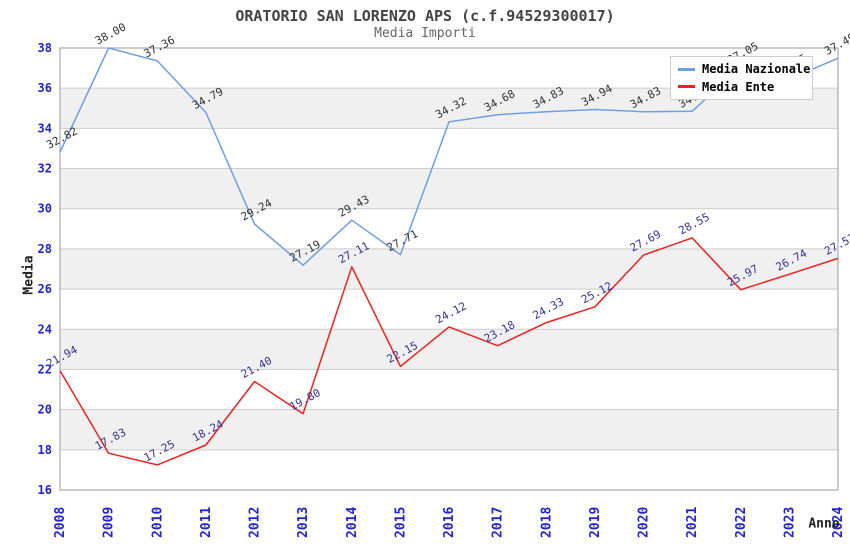 The height and width of the screenshot is (550, 850). I want to click on x-tick-label: 2014, so click(352, 522).